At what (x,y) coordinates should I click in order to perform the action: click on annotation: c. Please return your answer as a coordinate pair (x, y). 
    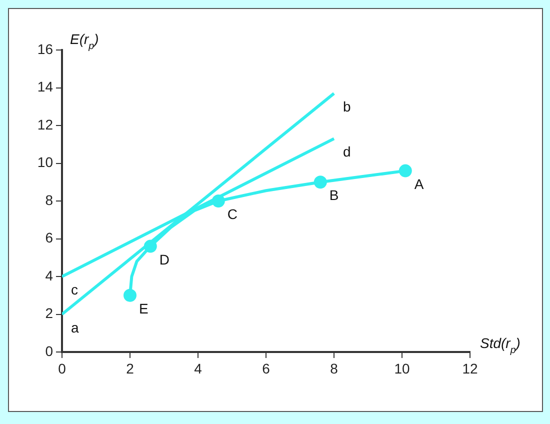
    Looking at the image, I should click on (74, 290).